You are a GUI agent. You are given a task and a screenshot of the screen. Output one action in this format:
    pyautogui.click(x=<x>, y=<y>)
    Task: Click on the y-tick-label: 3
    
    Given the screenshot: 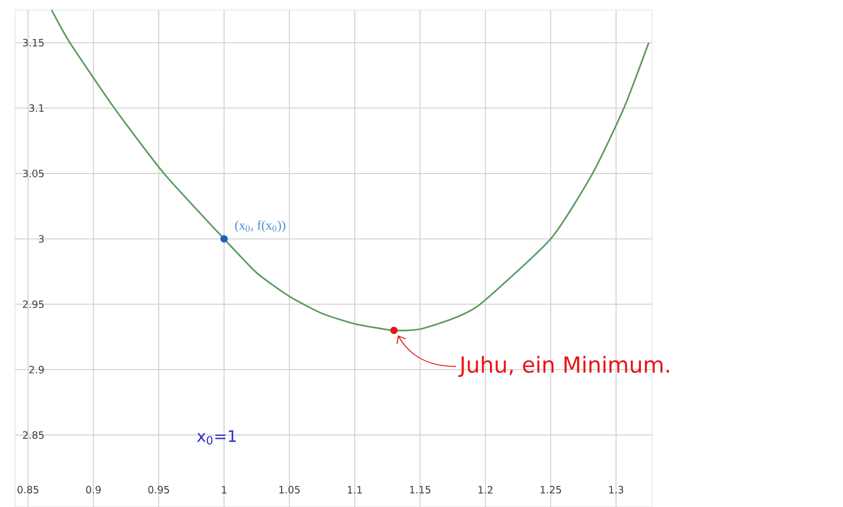 What is the action you would take?
    pyautogui.click(x=41, y=238)
    